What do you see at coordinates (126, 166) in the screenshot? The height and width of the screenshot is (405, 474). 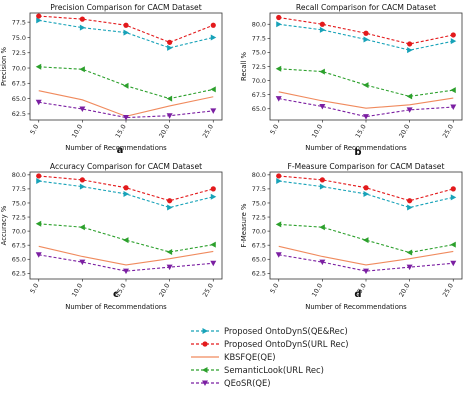 I see `chart-title: Accuracy Comparison for CACM Dataset` at bounding box center [126, 166].